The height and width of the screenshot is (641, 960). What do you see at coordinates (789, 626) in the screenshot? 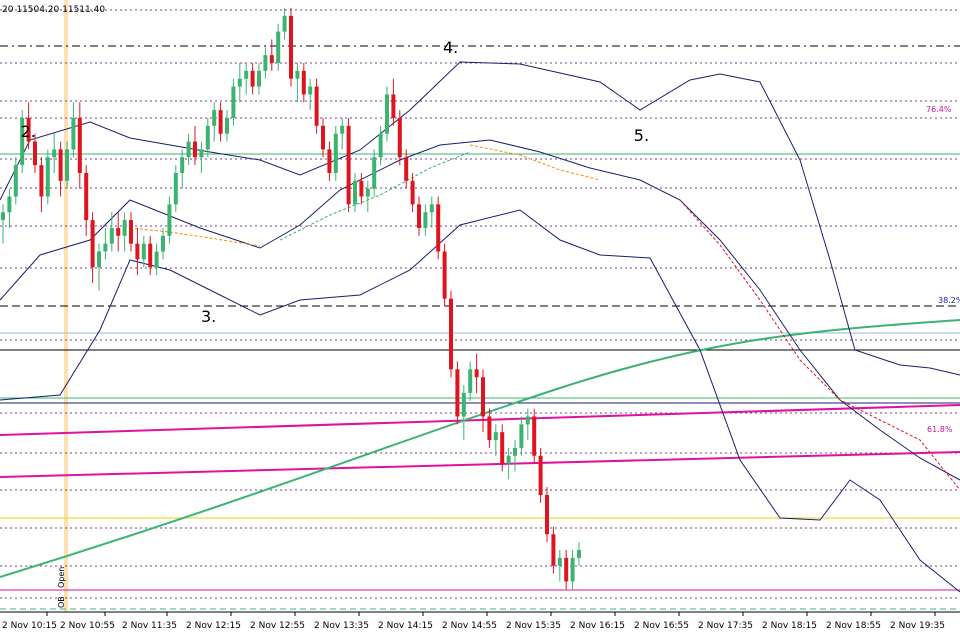
I see `x-tick-label: 2 Nov 18:15` at bounding box center [789, 626].